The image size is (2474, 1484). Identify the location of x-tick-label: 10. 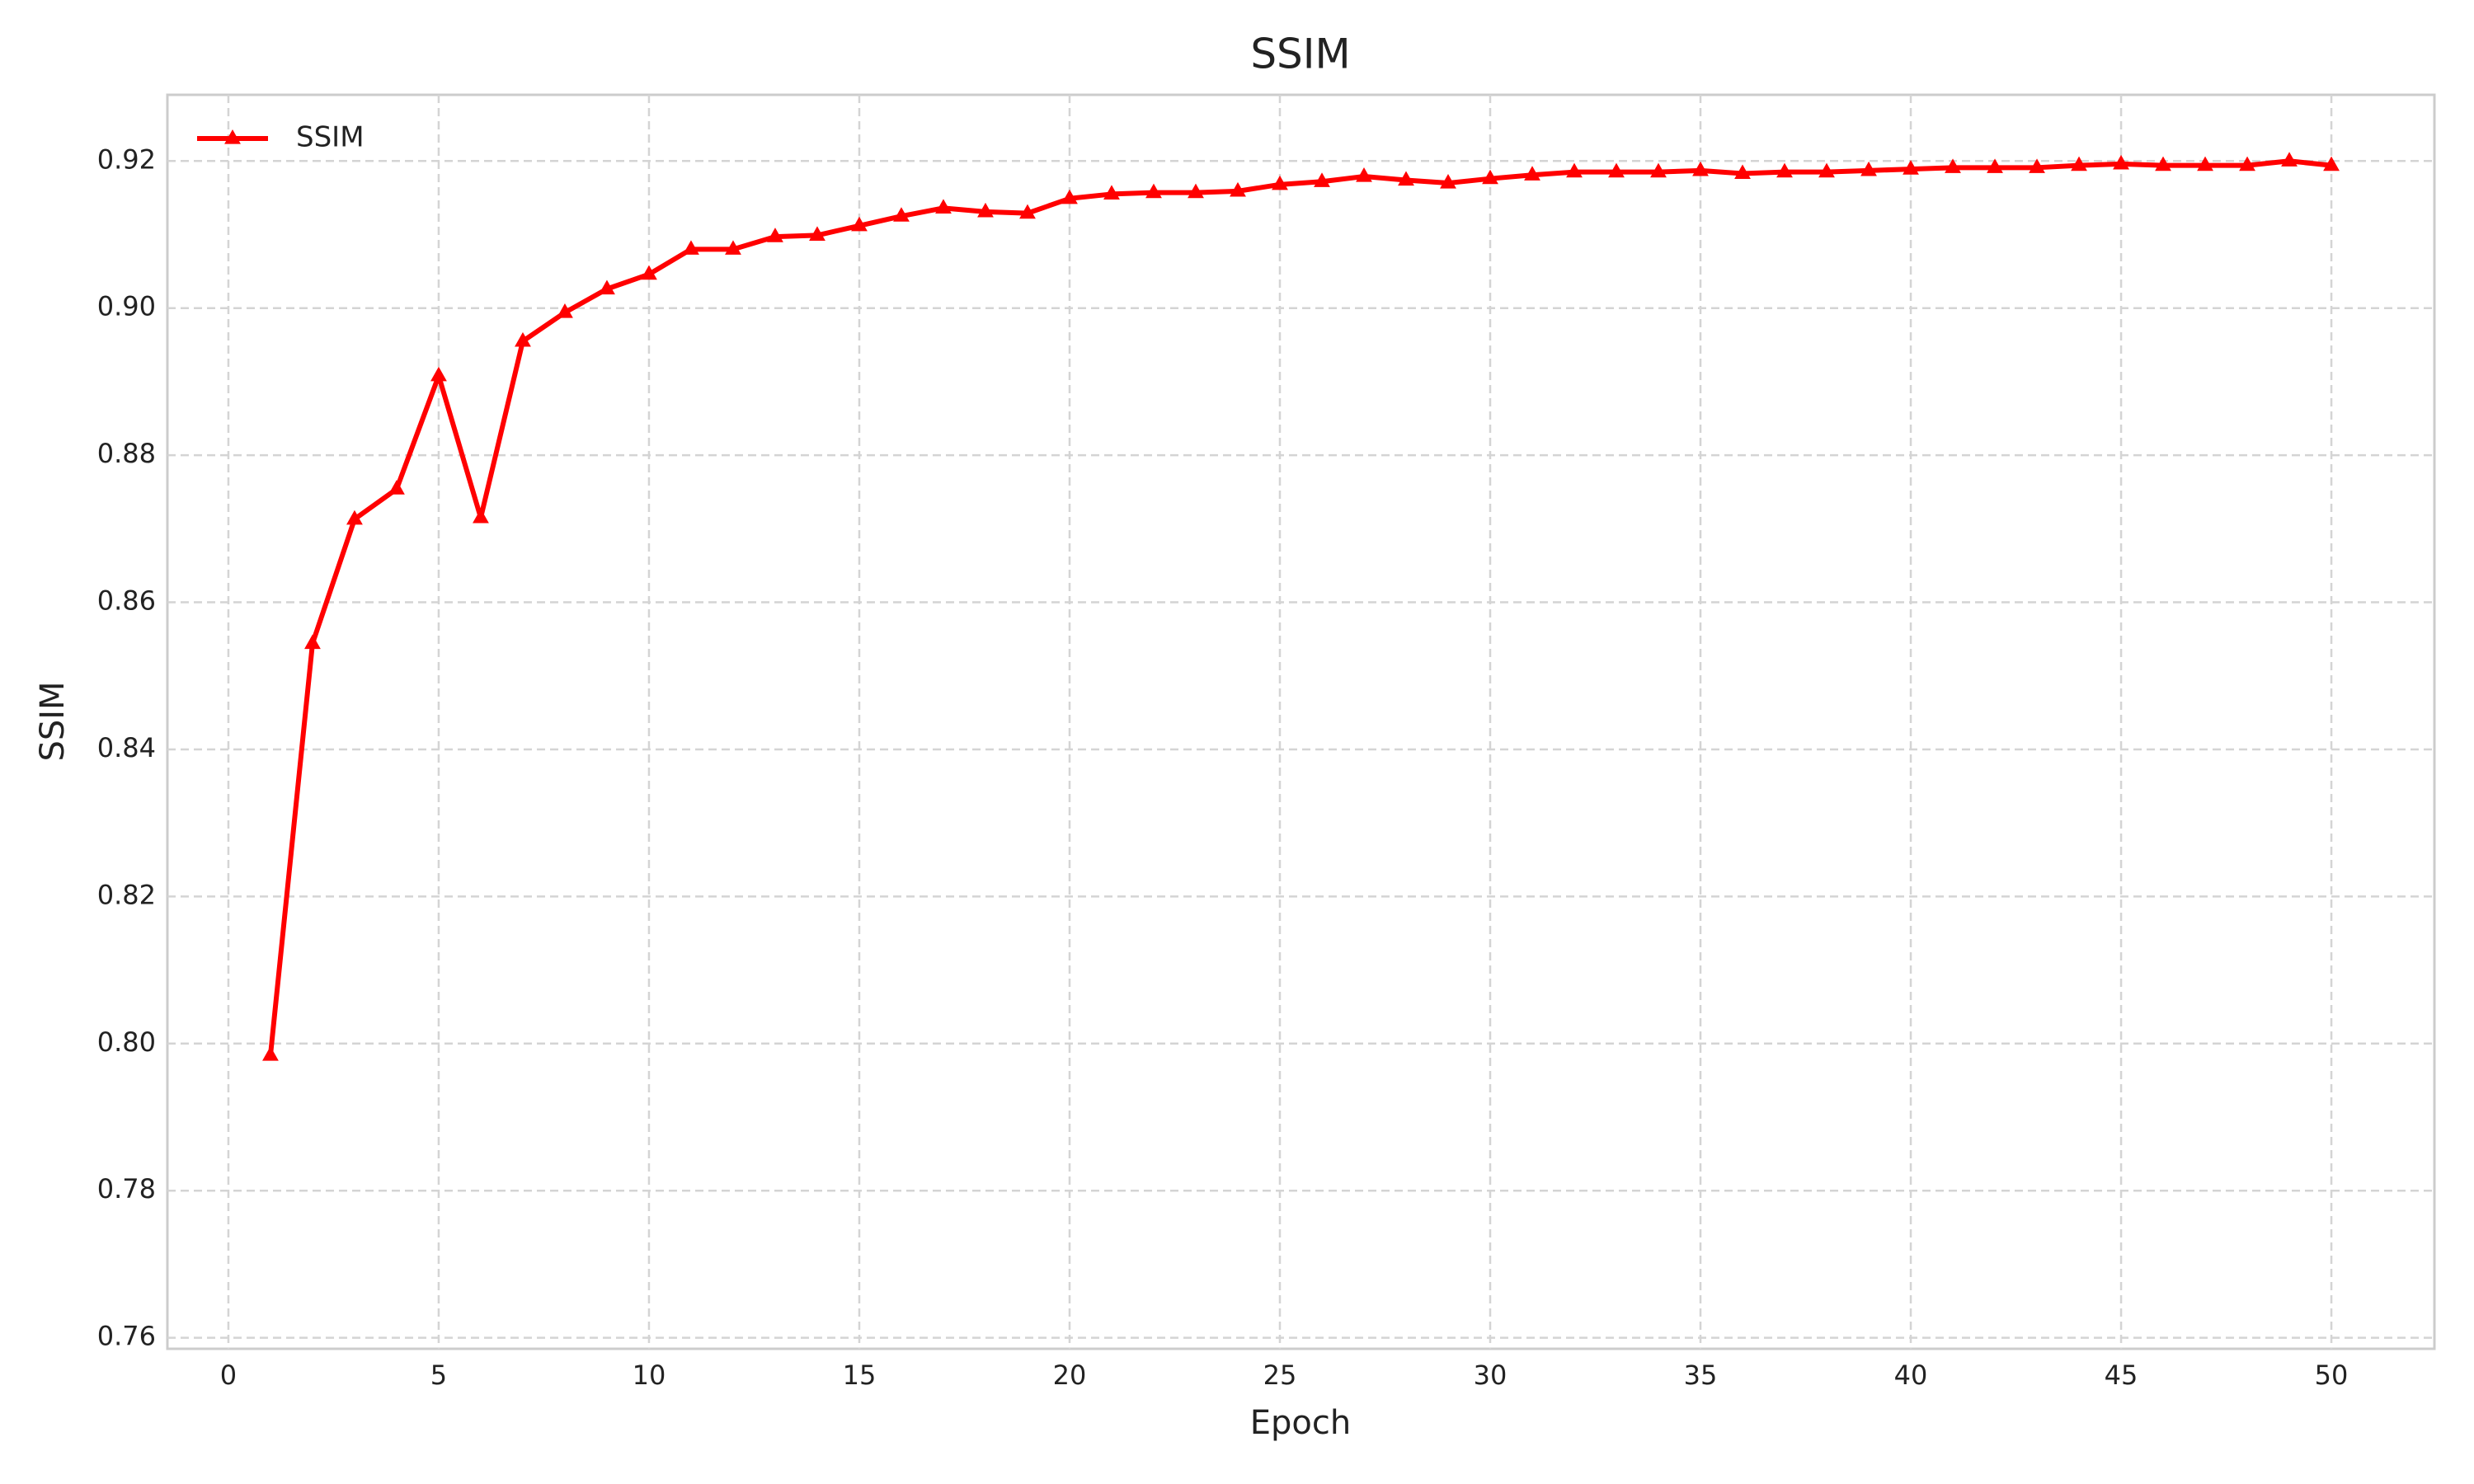
(649, 1375).